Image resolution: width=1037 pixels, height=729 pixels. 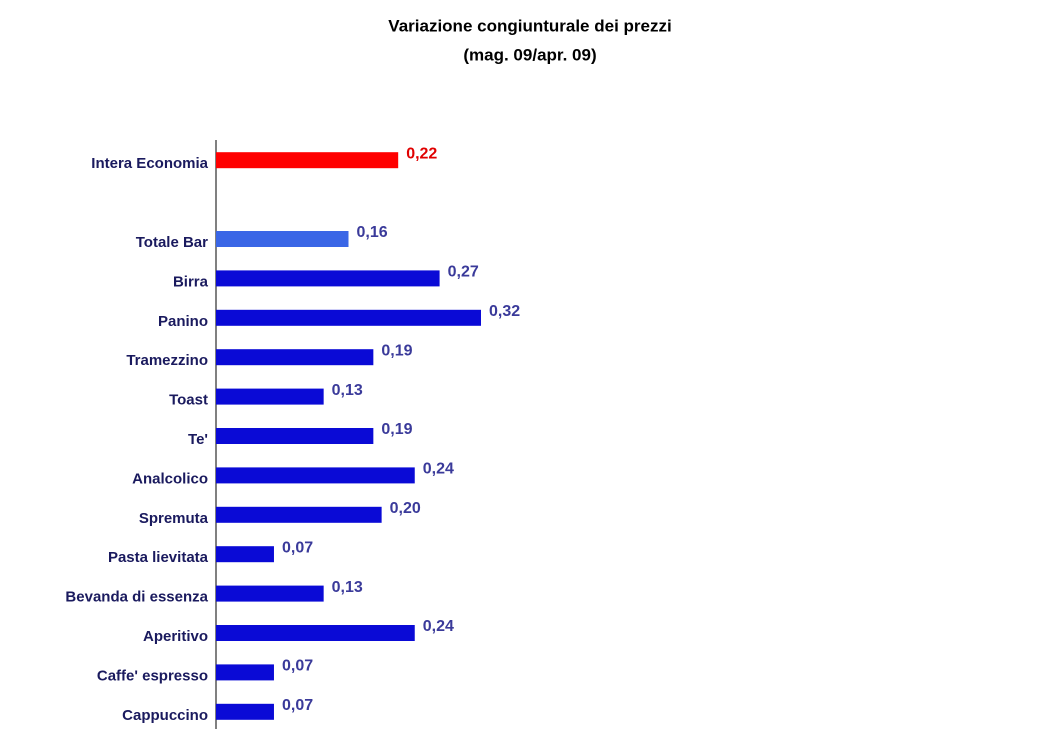 I want to click on category-label: Aperitivo, so click(x=175, y=636).